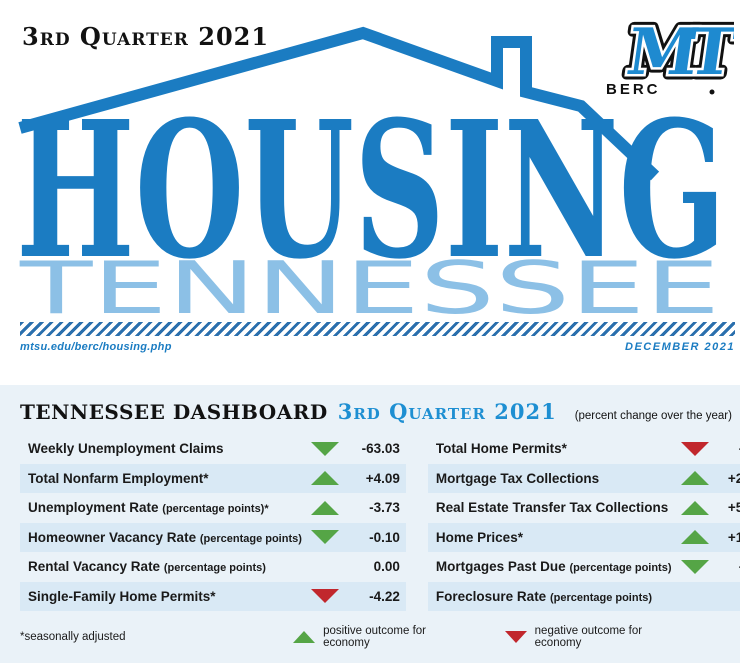 This screenshot has height=663, width=740. What do you see at coordinates (122, 596) in the screenshot?
I see `metric-label: Single-Family Home Permits*` at bounding box center [122, 596].